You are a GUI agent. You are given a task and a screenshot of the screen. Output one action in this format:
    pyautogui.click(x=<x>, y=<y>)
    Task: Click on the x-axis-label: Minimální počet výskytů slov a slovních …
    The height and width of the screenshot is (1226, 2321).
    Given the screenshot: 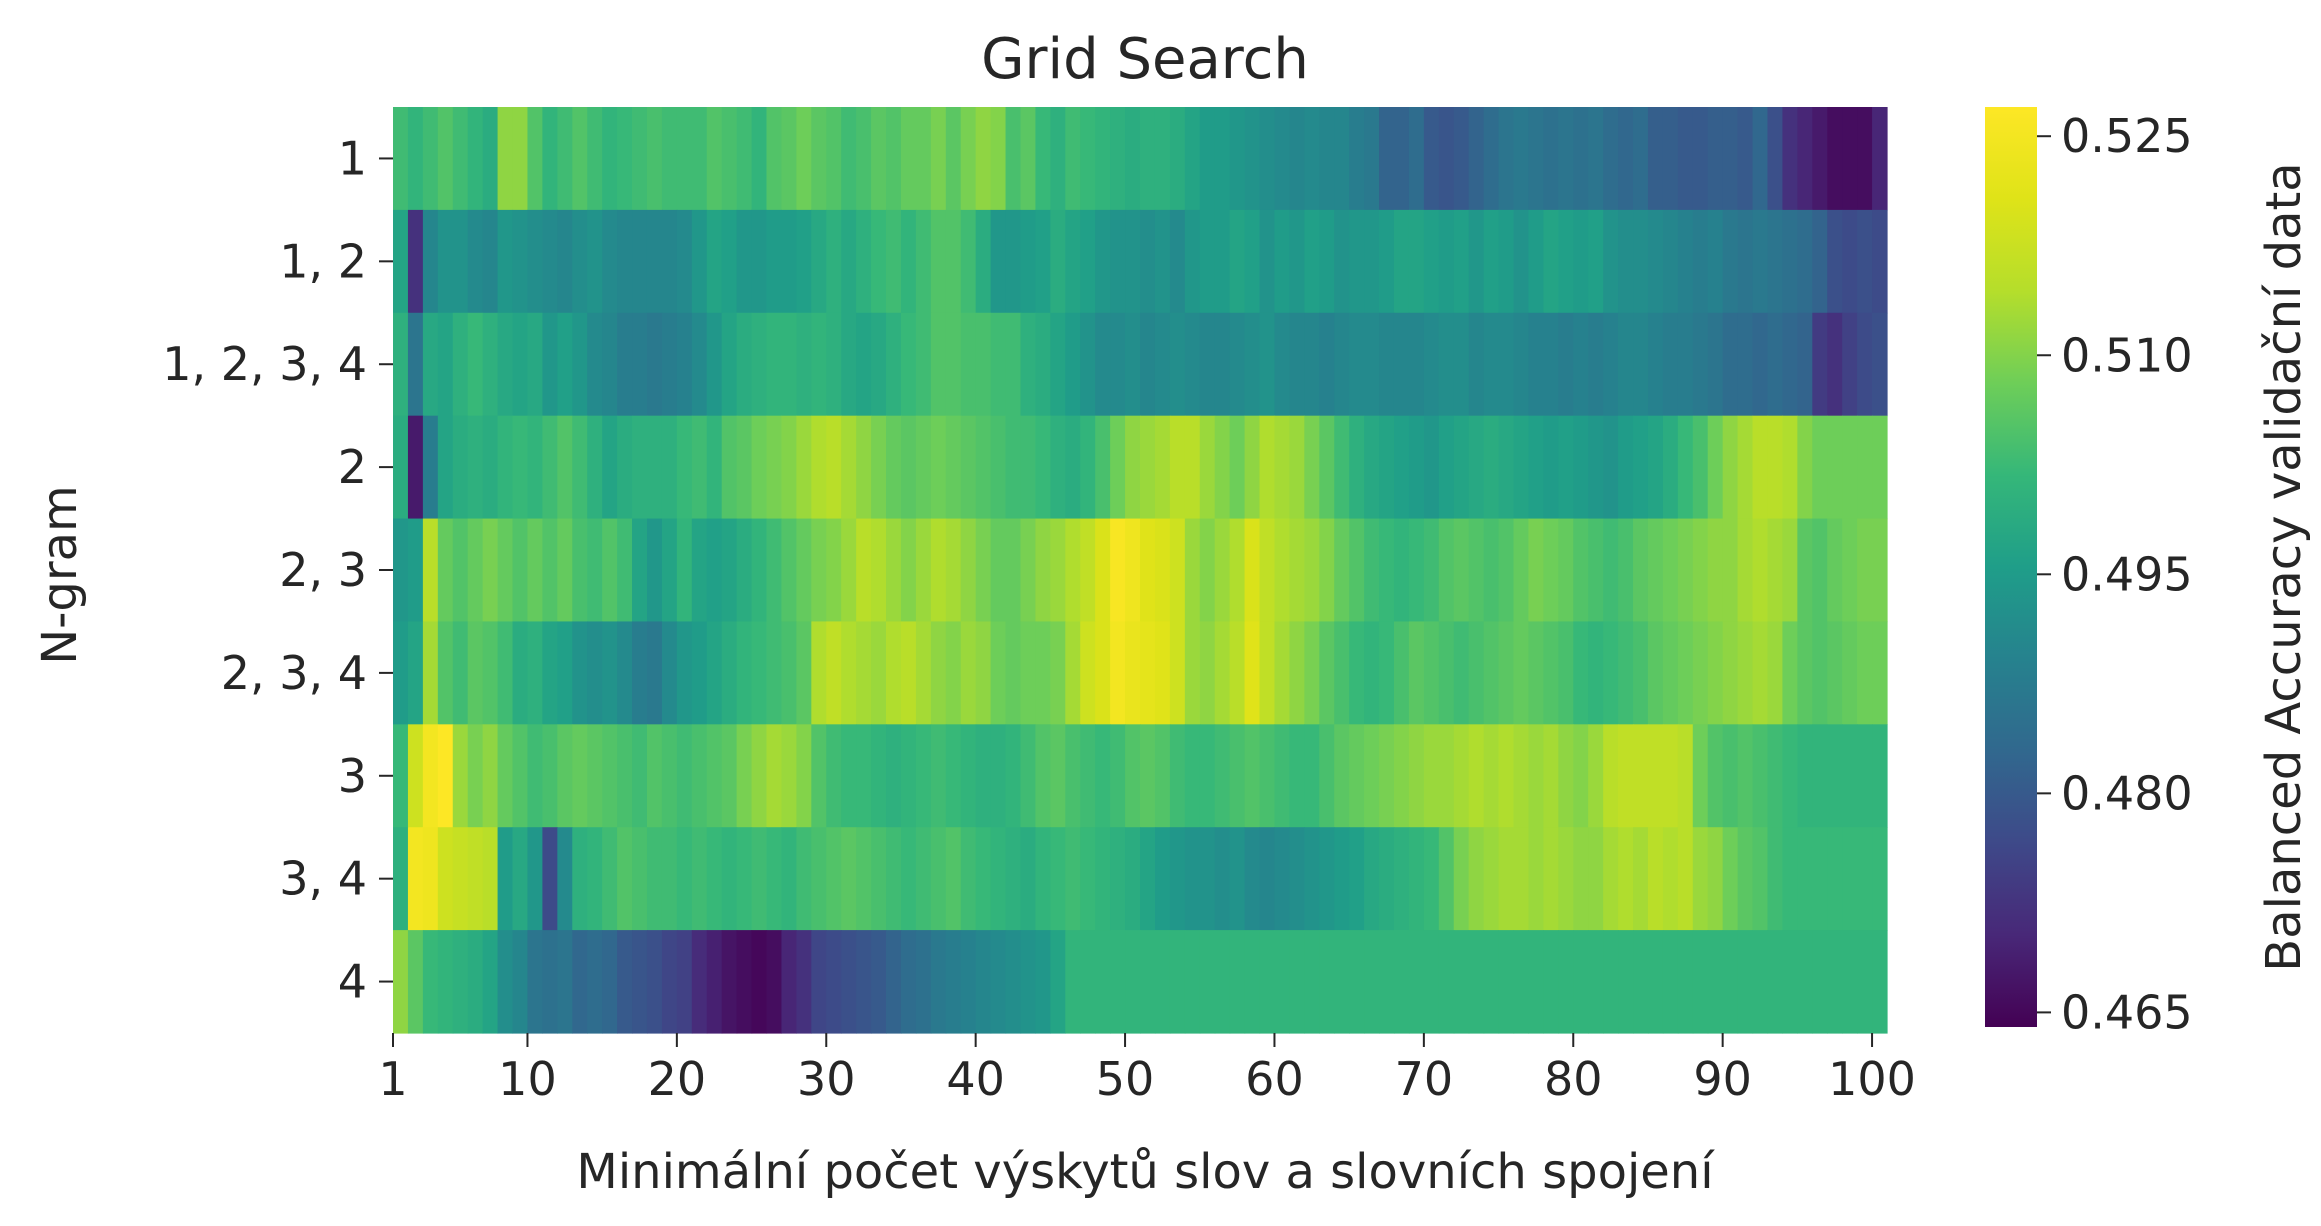 What is the action you would take?
    pyautogui.click(x=1145, y=1172)
    